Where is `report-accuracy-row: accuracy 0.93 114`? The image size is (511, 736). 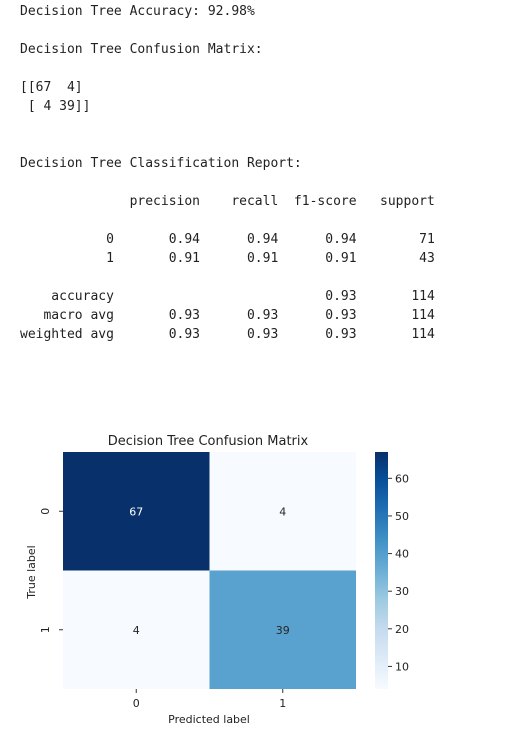
report-accuracy-row: accuracy 0.93 114 is located at coordinates (227, 296).